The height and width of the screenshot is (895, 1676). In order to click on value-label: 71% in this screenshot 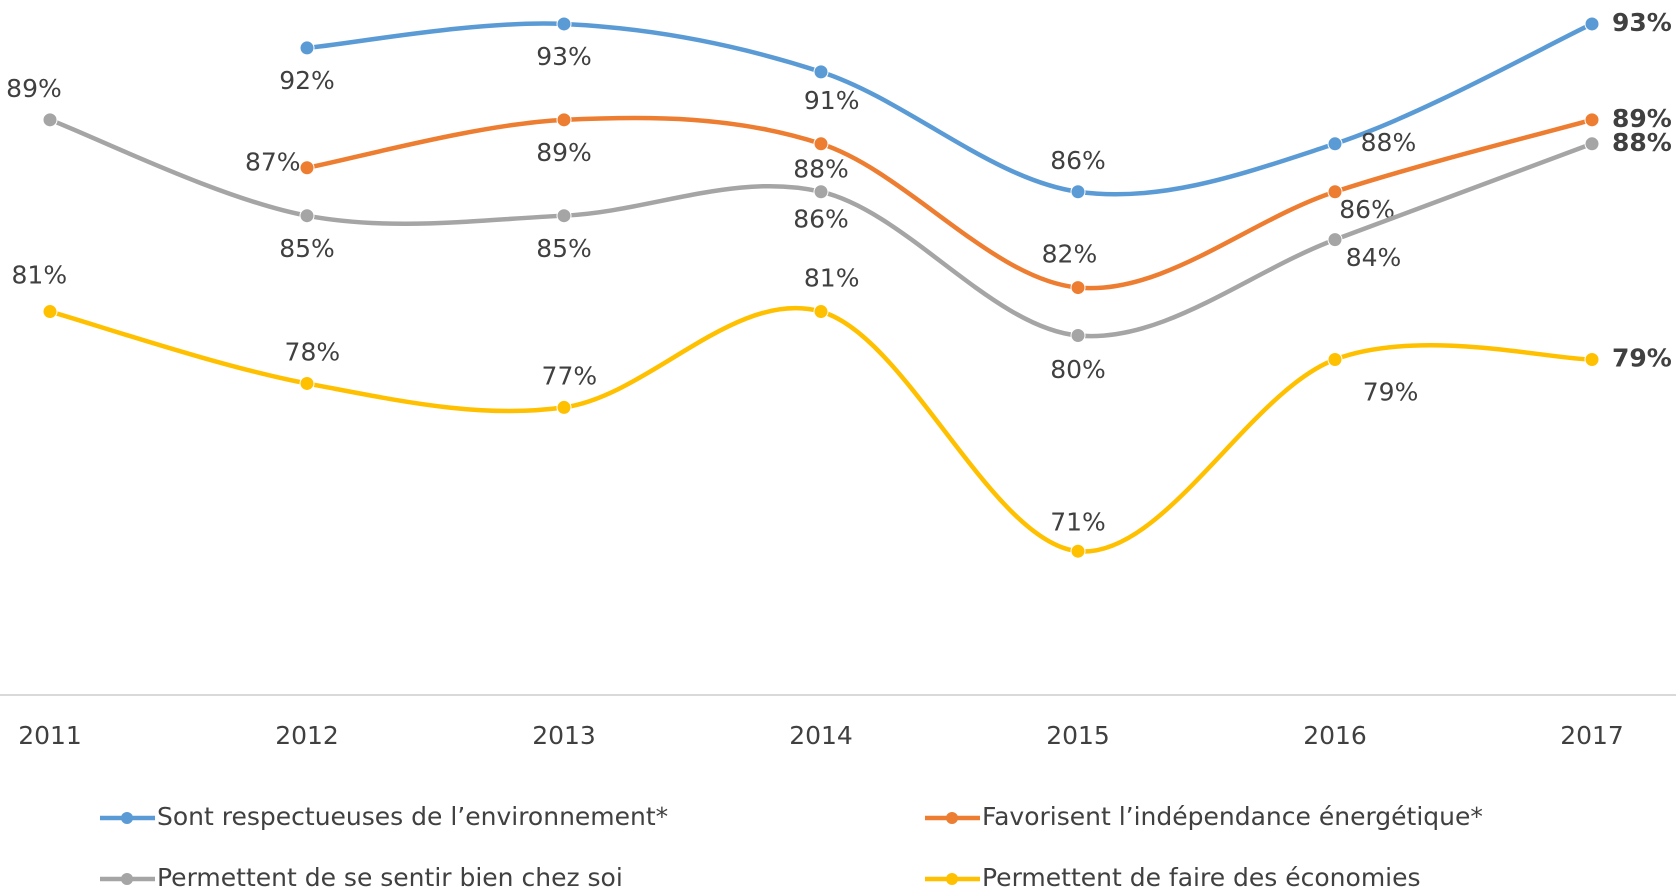, I will do `click(1078, 521)`.